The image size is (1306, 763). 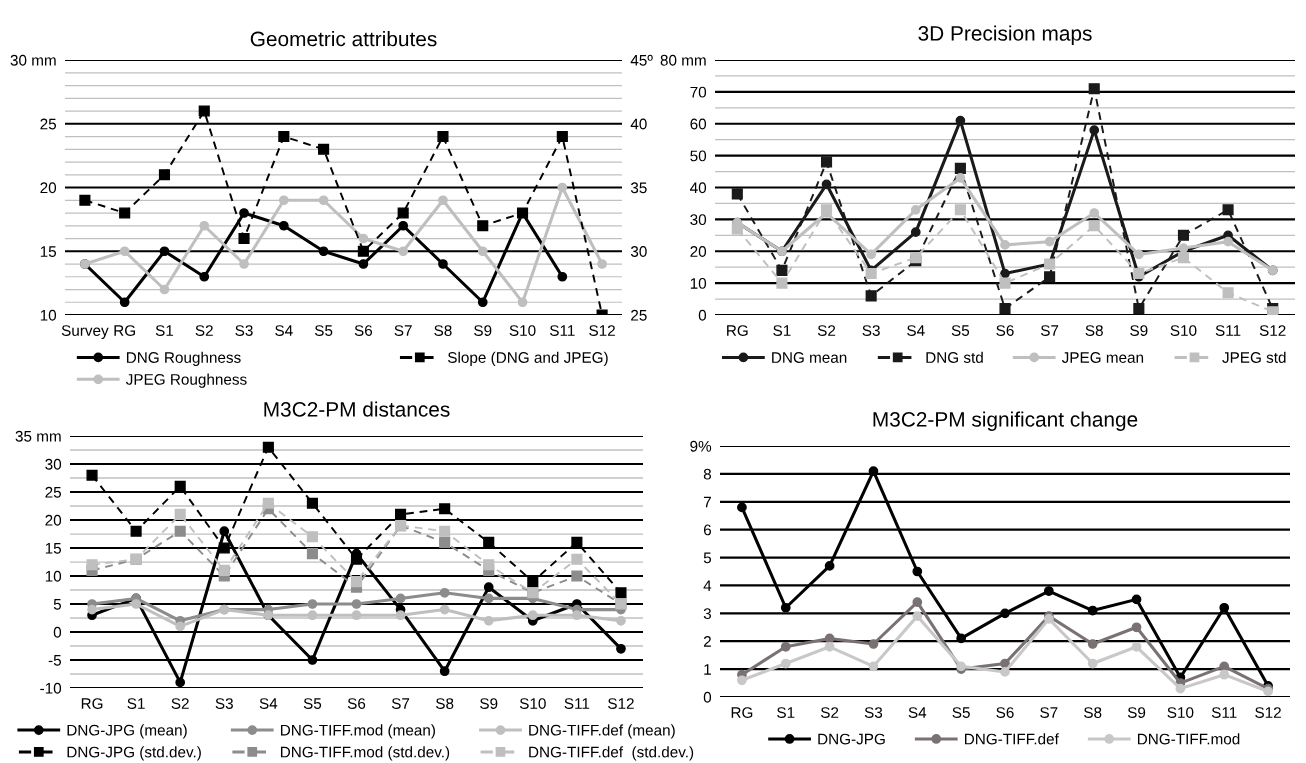 What do you see at coordinates (707, 474) in the screenshot?
I see `y-tick-label: 8` at bounding box center [707, 474].